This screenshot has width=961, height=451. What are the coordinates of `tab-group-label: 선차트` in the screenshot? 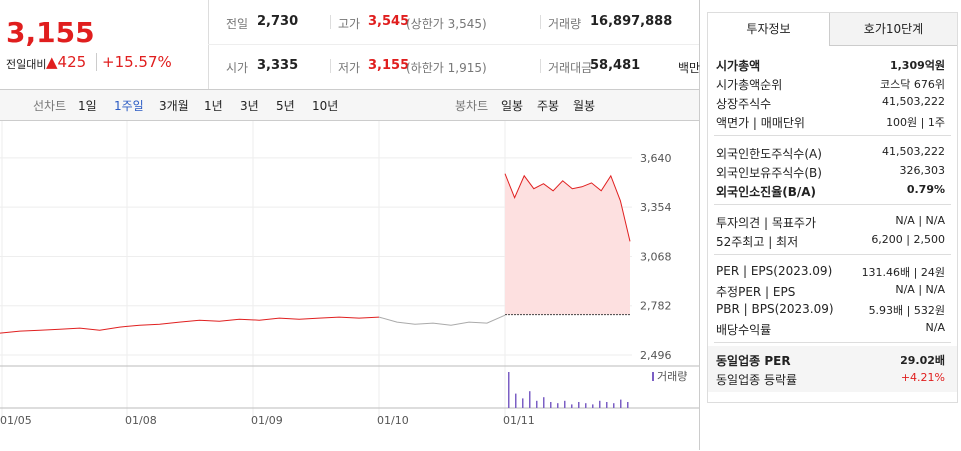 It's located at (50, 106).